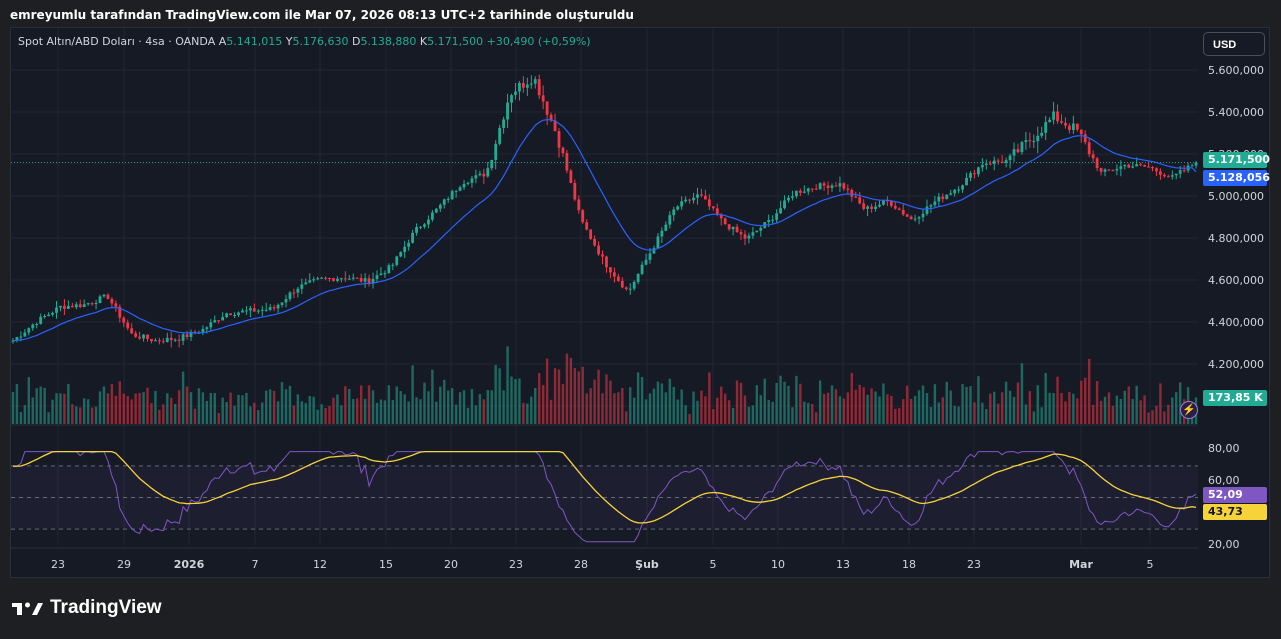  Describe the element at coordinates (1236, 196) in the screenshot. I see `price-axis-label: 5.000,000` at that location.